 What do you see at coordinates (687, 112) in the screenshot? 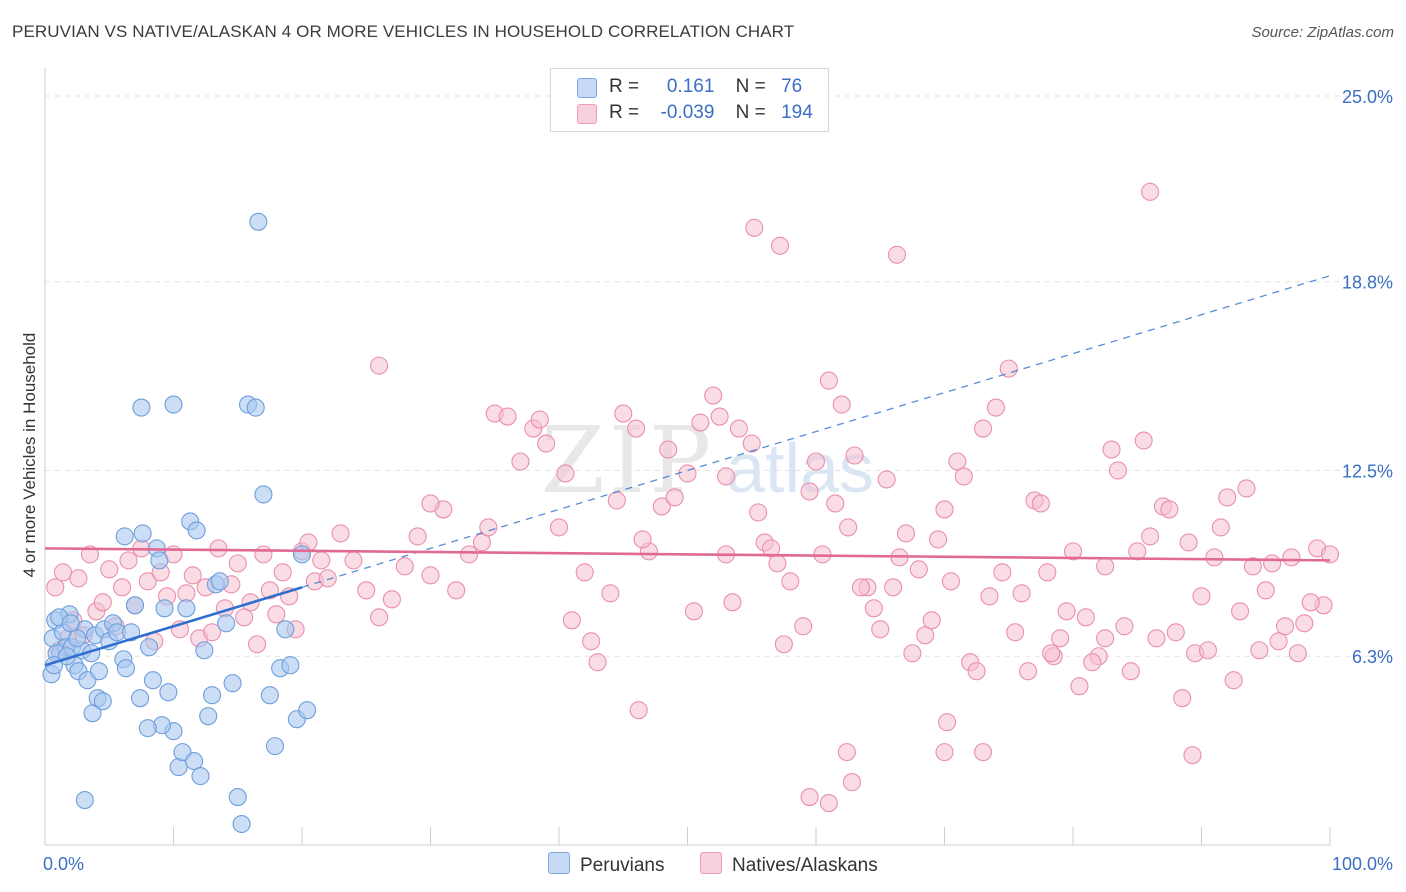
I see `legend-r-value: -0.039` at bounding box center [687, 112].